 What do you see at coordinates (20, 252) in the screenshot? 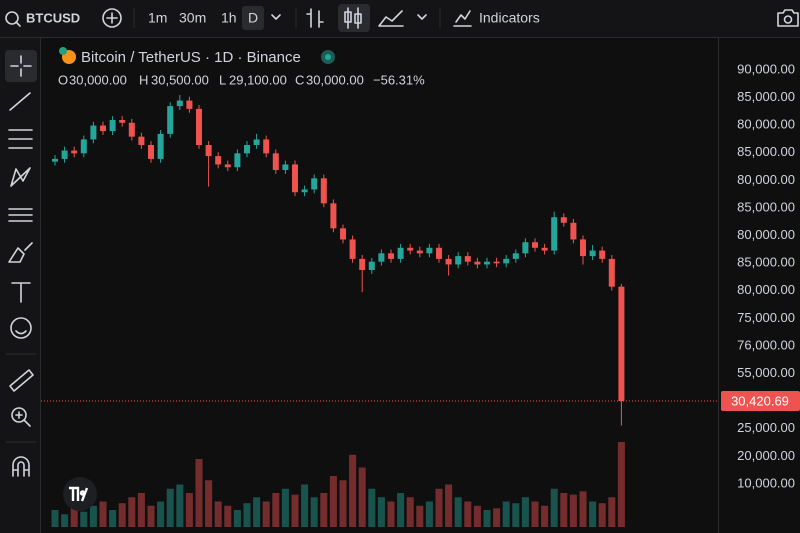
I see `brush-tool` at bounding box center [20, 252].